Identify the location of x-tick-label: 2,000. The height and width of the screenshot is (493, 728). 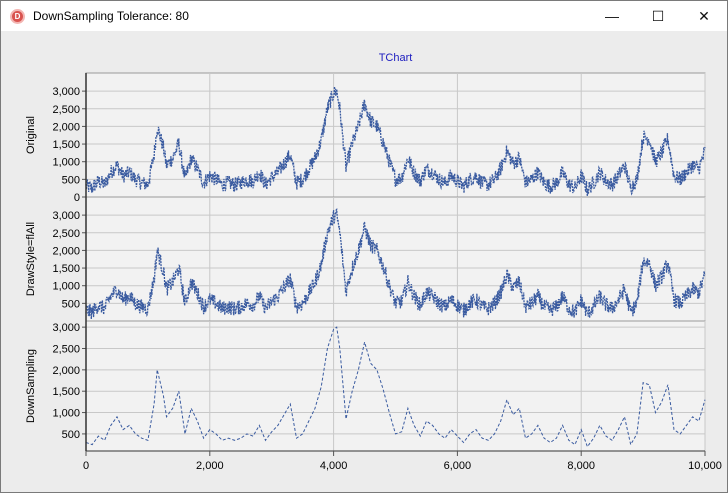
(210, 466).